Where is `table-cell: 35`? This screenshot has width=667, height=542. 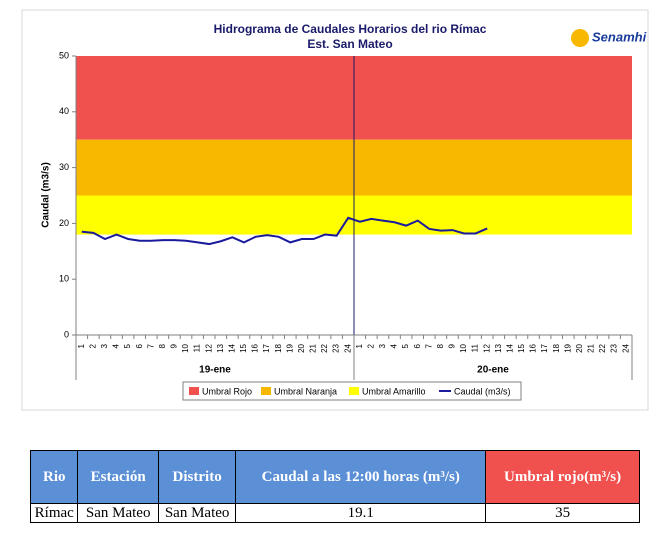
table-cell: 35 is located at coordinates (562, 513).